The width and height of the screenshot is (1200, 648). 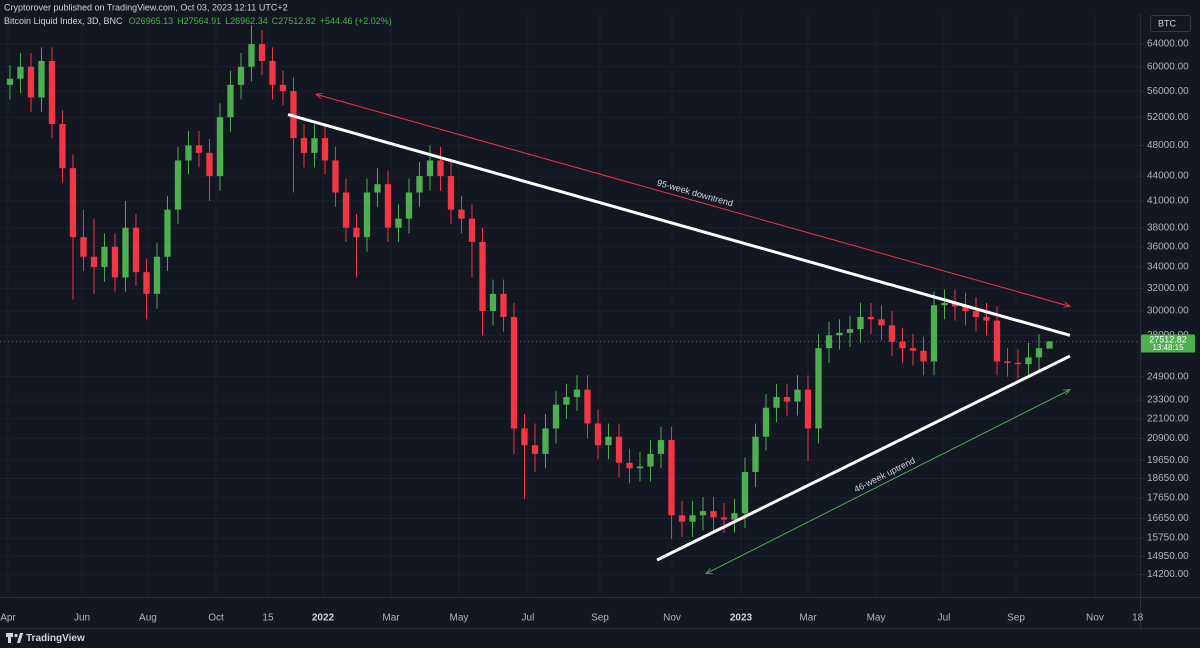 What do you see at coordinates (1168, 339) in the screenshot?
I see `last-price-label: 27512.82` at bounding box center [1168, 339].